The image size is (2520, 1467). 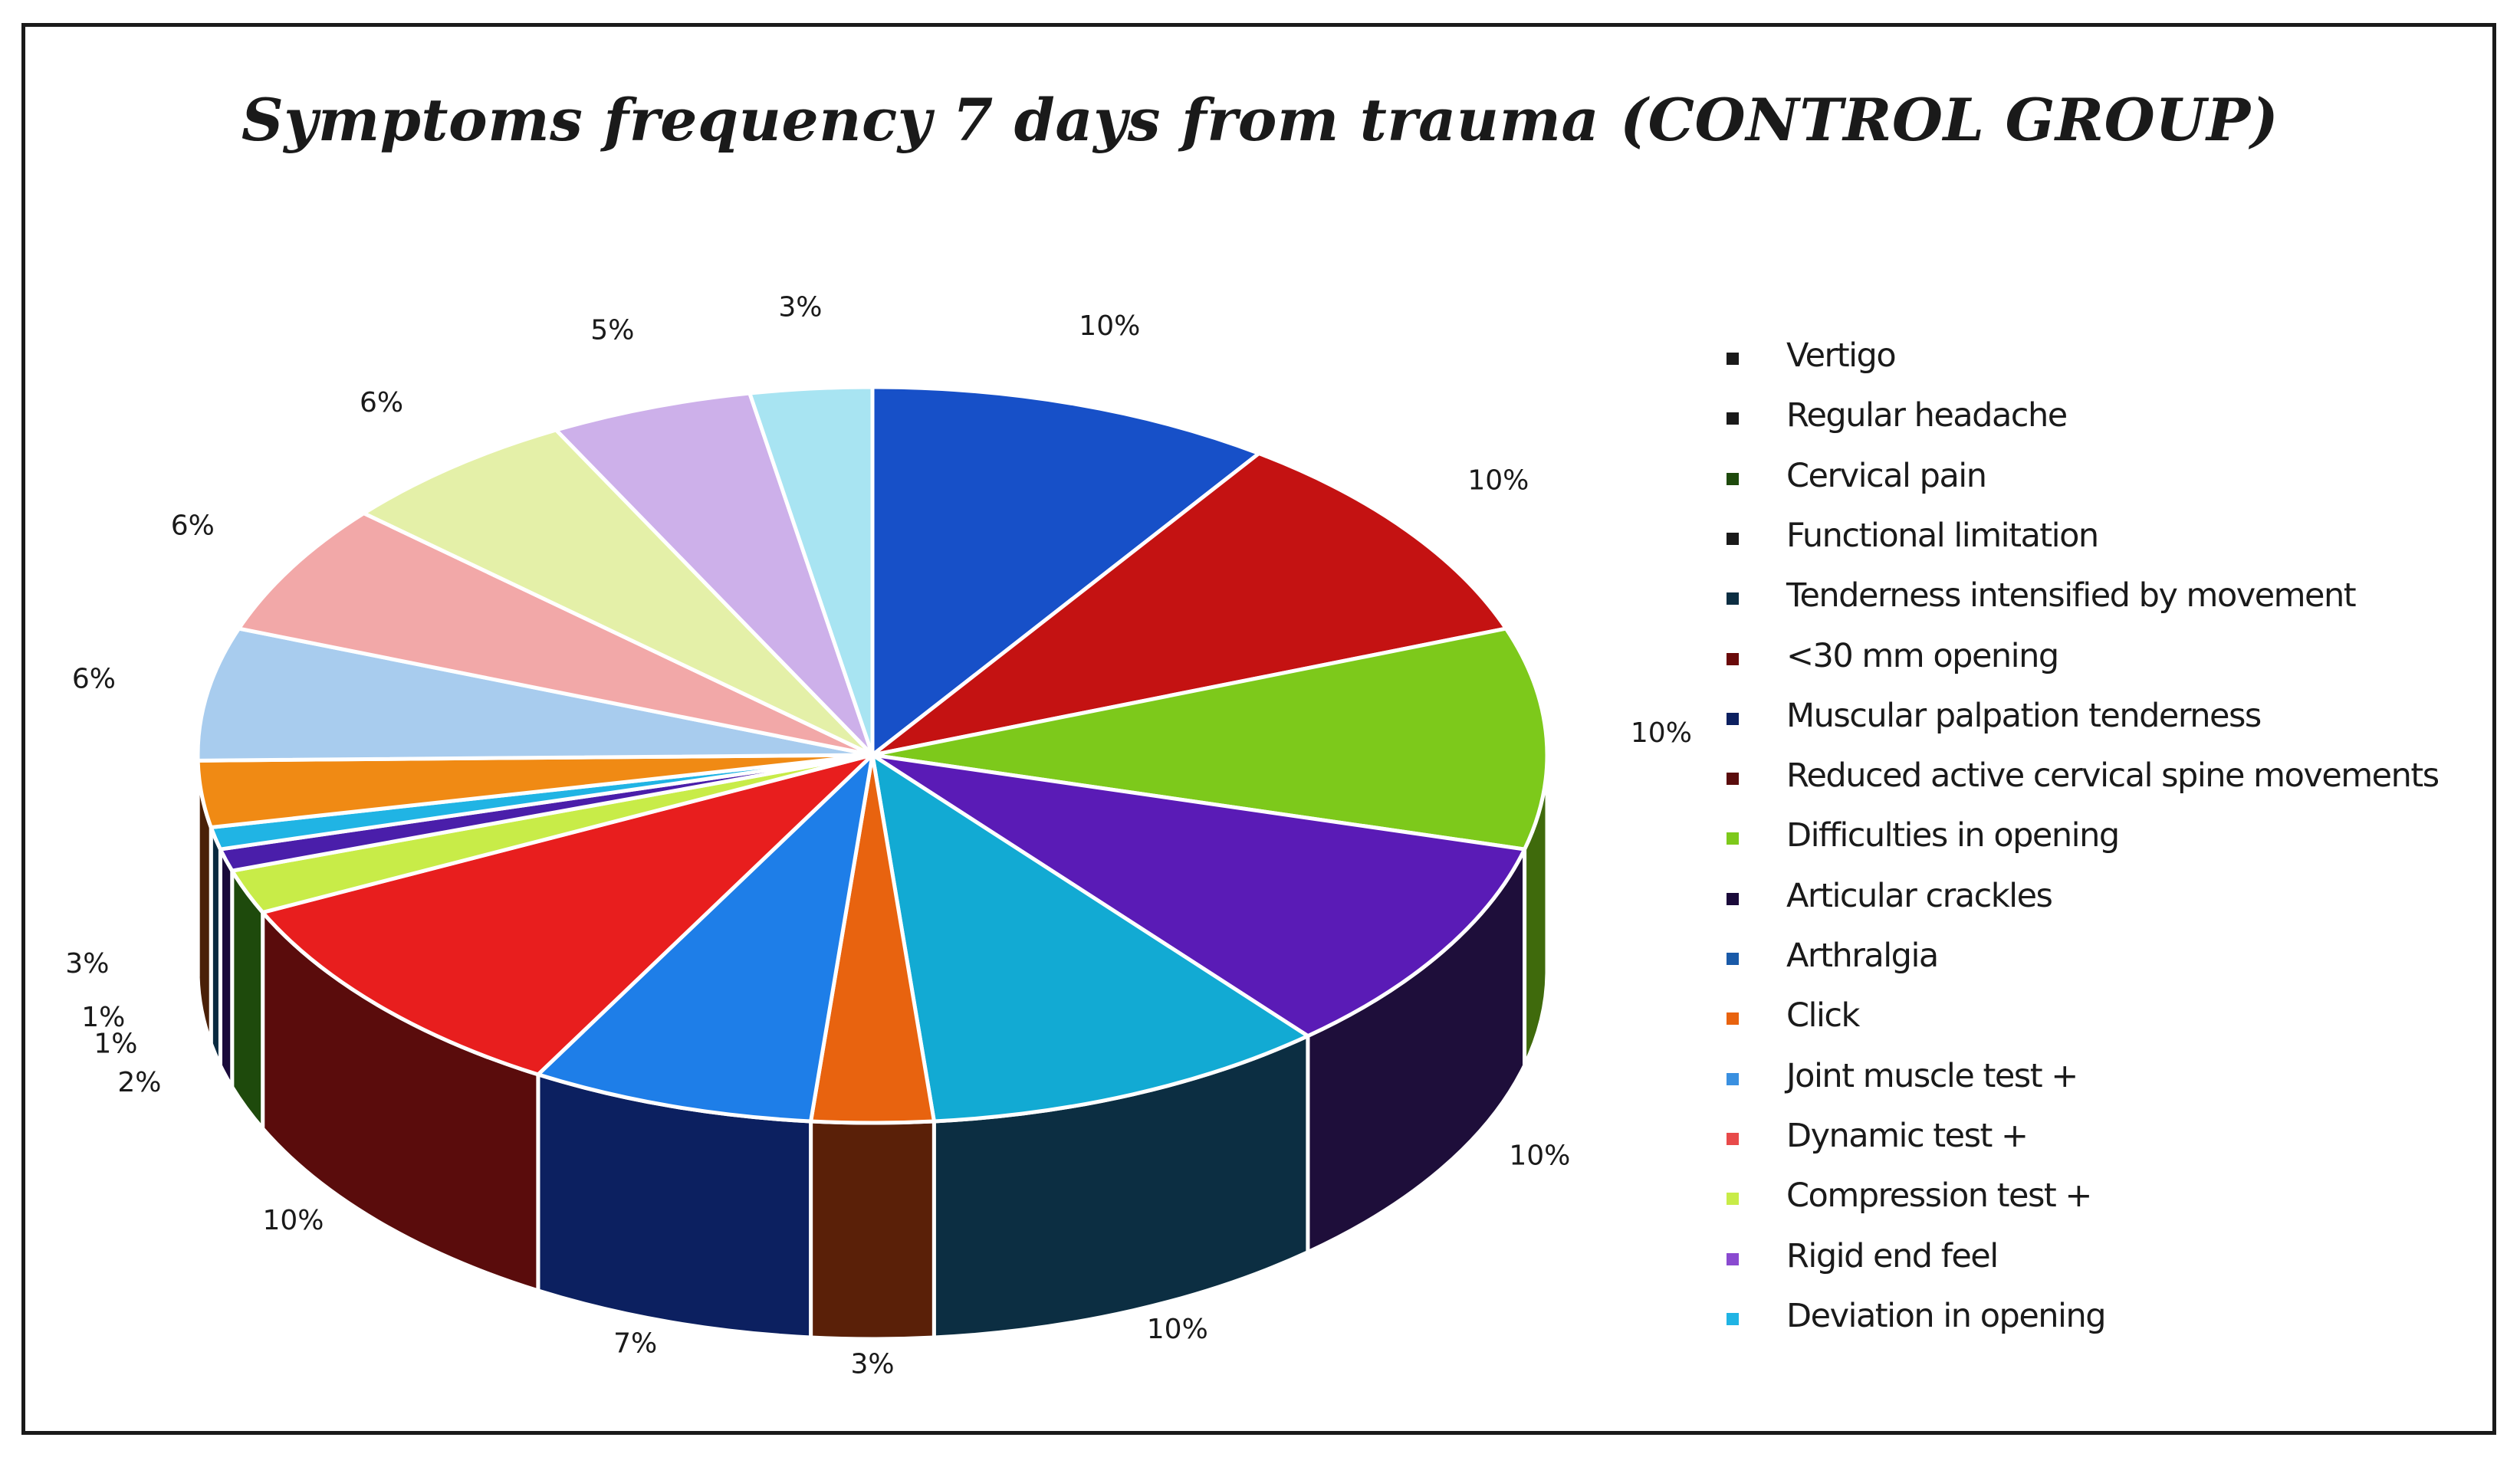 I want to click on legend-item: Difficulties in opening, so click(x=2100, y=838).